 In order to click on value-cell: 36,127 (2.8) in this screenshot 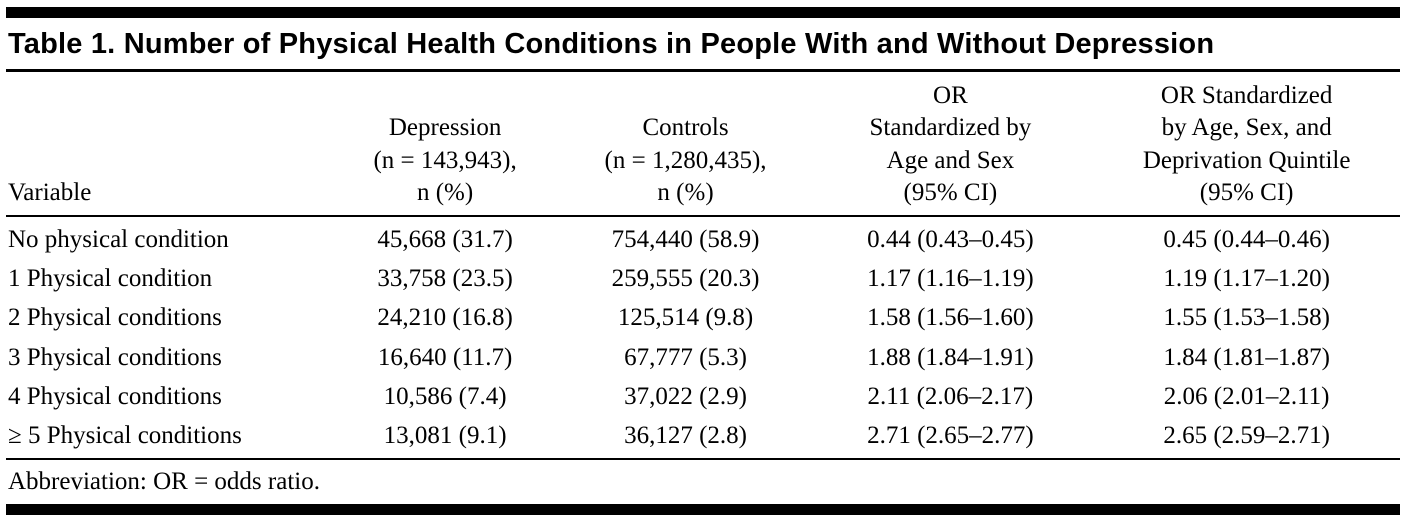, I will do `click(685, 436)`.